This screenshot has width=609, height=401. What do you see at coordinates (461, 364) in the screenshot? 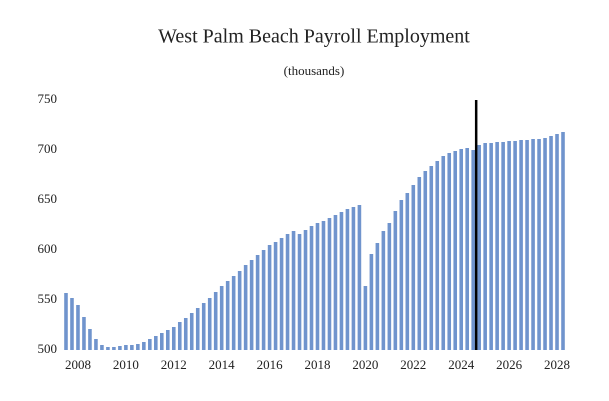
I see `x-tick-label: 2024` at bounding box center [461, 364].